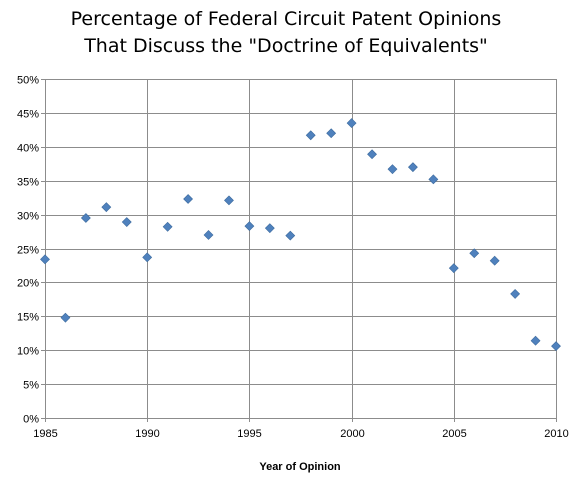 The image size is (572, 481). Describe the element at coordinates (28, 318) in the screenshot. I see `y-tick-label: 15%` at that location.